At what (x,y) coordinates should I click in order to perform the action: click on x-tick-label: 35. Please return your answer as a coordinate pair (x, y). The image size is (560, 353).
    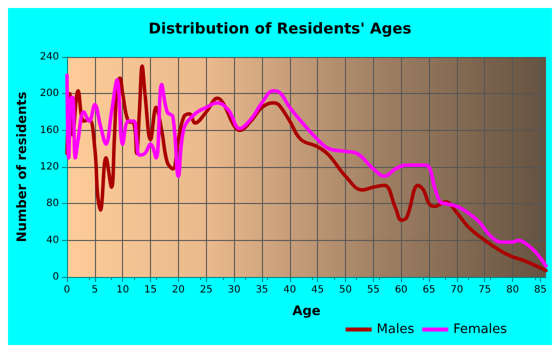
    Looking at the image, I should click on (262, 290).